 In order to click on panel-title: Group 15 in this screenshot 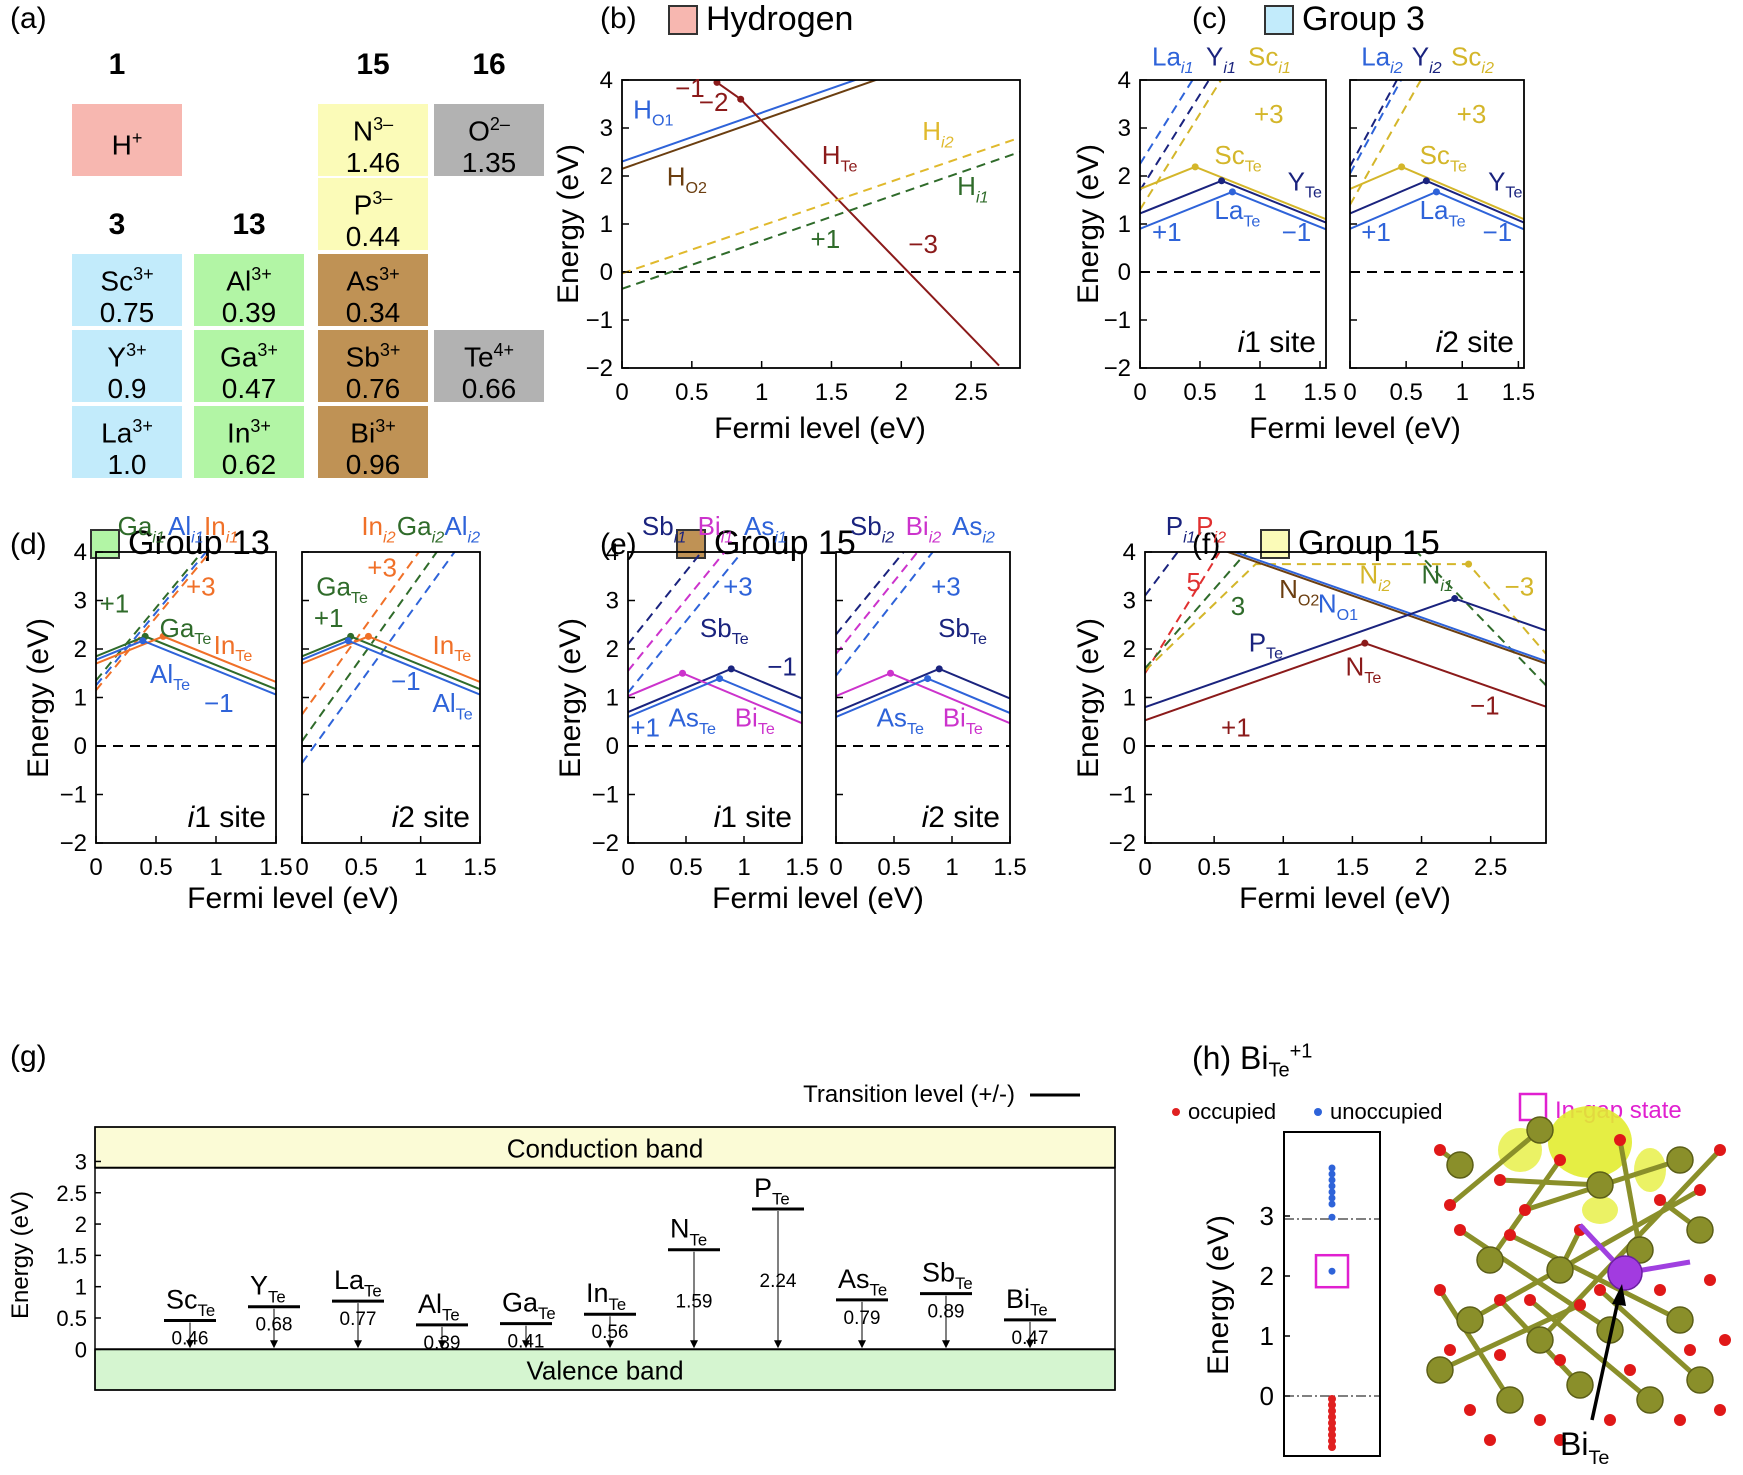, I will do `click(1369, 543)`.